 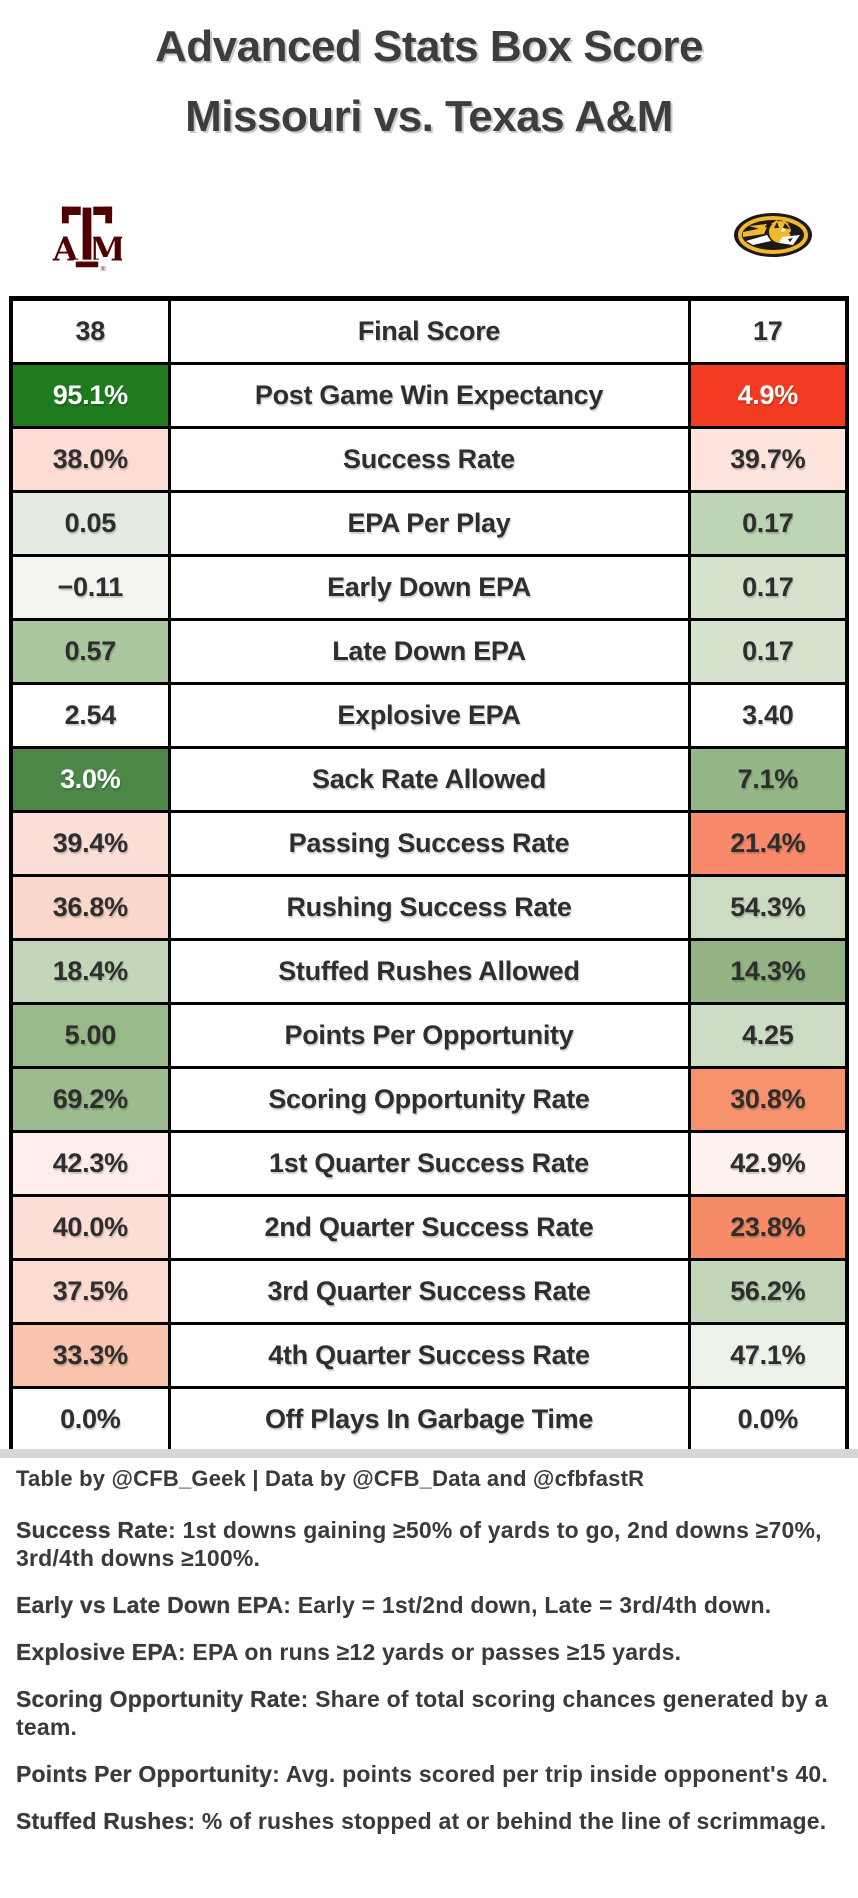 I want to click on away-value-cell: 69.2%, so click(x=90, y=1099).